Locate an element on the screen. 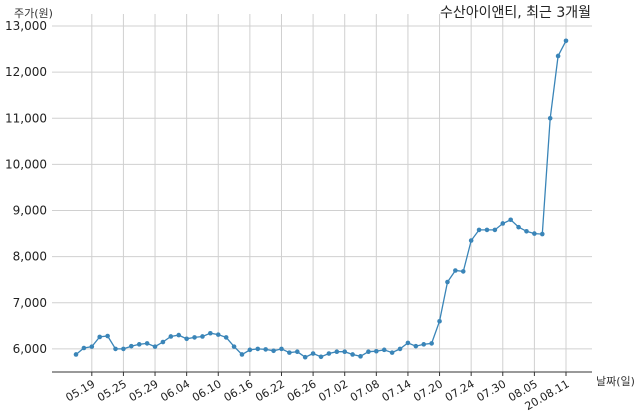 Image resolution: width=640 pixels, height=414 pixels. y-tick-label: 8,000 is located at coordinates (30, 257).